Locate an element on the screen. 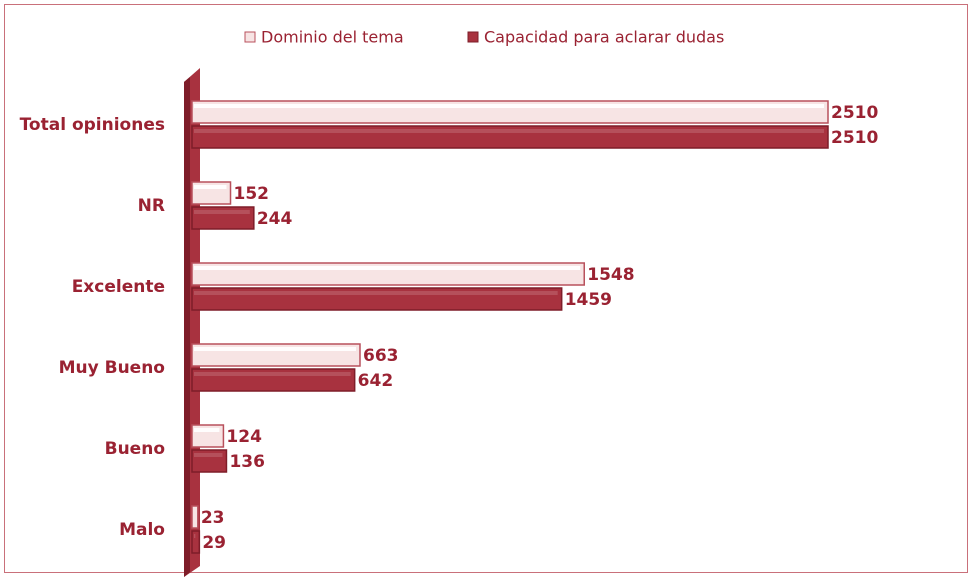 This screenshot has height=577, width=972. category-label: Malo is located at coordinates (142, 530).